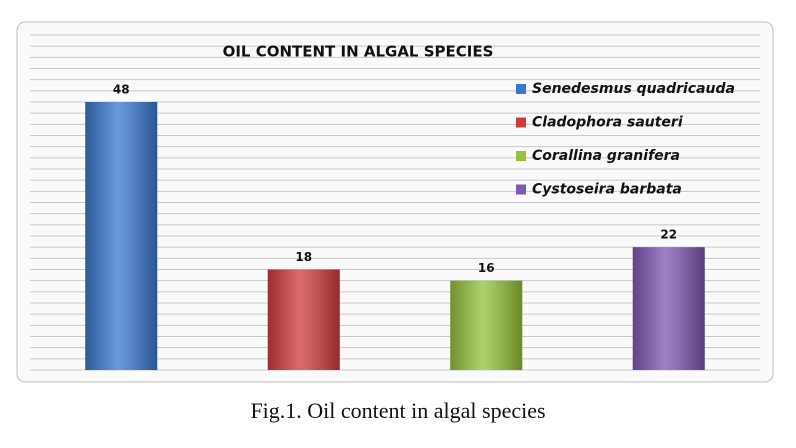 This screenshot has width=796, height=448. What do you see at coordinates (633, 89) in the screenshot?
I see `legend-label: Senedesmus quadricauda` at bounding box center [633, 89].